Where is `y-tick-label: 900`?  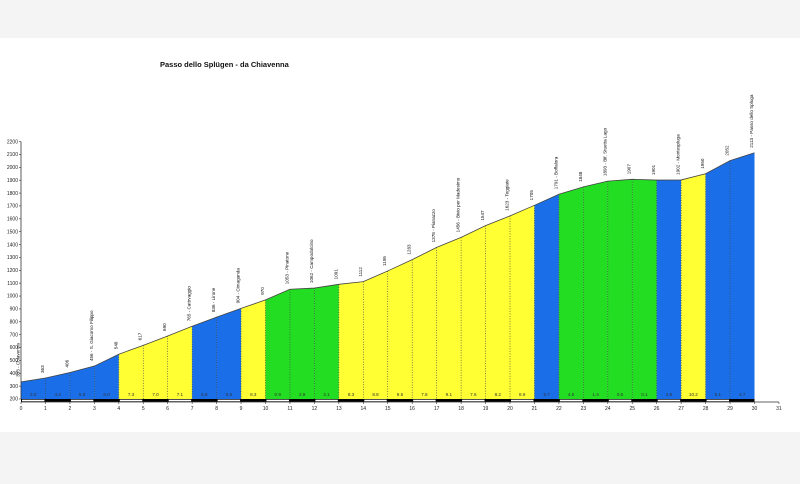
y-tick-label: 900 is located at coordinates (14, 310).